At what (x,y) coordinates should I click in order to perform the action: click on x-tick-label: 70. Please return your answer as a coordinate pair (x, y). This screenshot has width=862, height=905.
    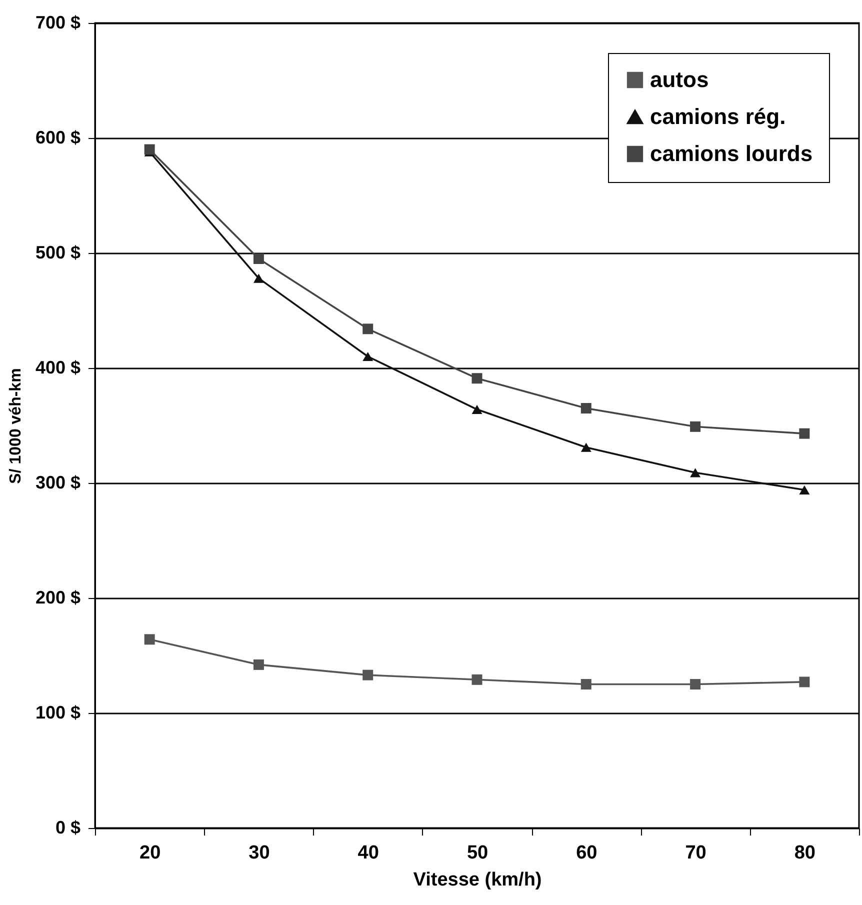
    Looking at the image, I should click on (695, 853).